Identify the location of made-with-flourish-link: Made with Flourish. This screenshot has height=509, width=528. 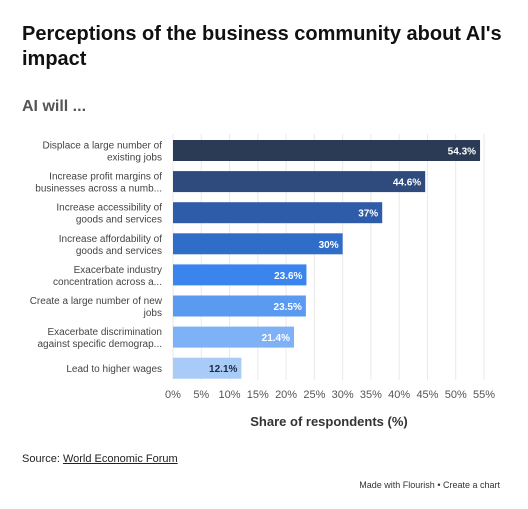
(397, 485).